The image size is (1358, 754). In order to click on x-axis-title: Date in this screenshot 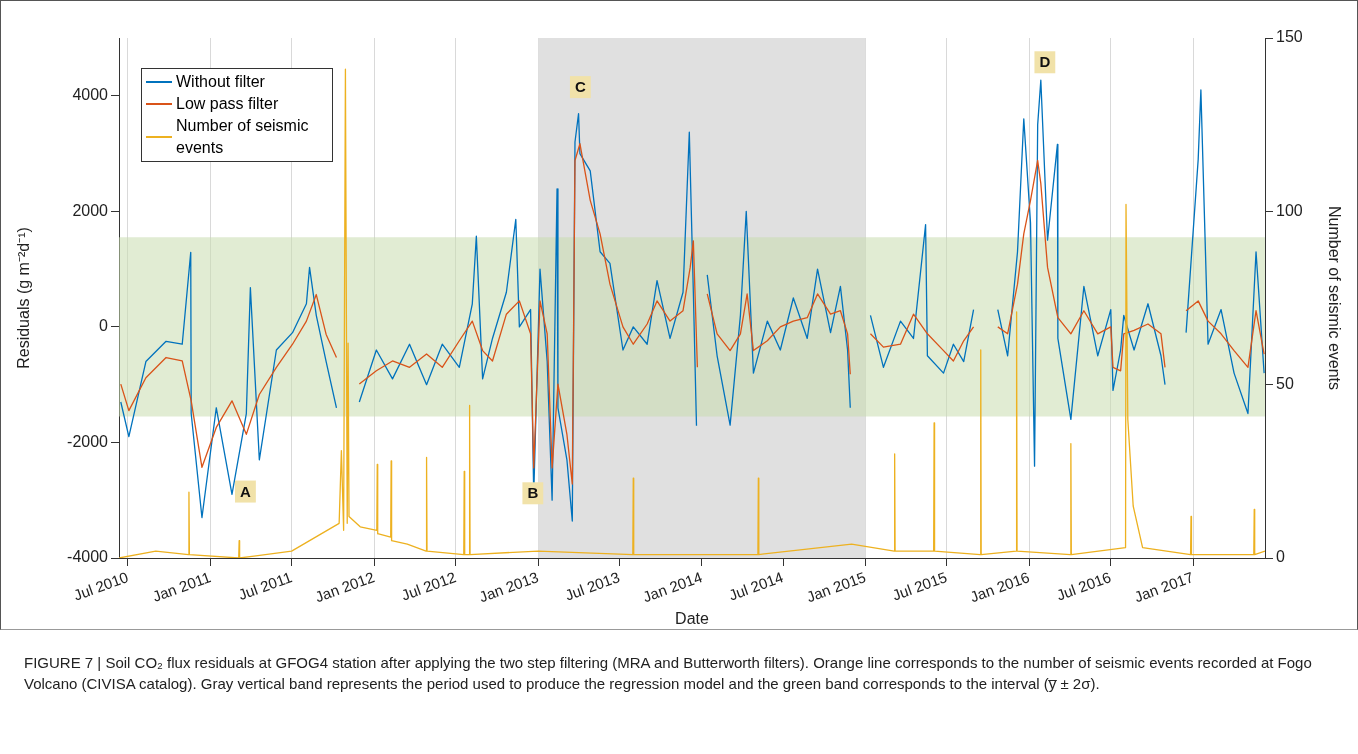, I will do `click(692, 618)`.